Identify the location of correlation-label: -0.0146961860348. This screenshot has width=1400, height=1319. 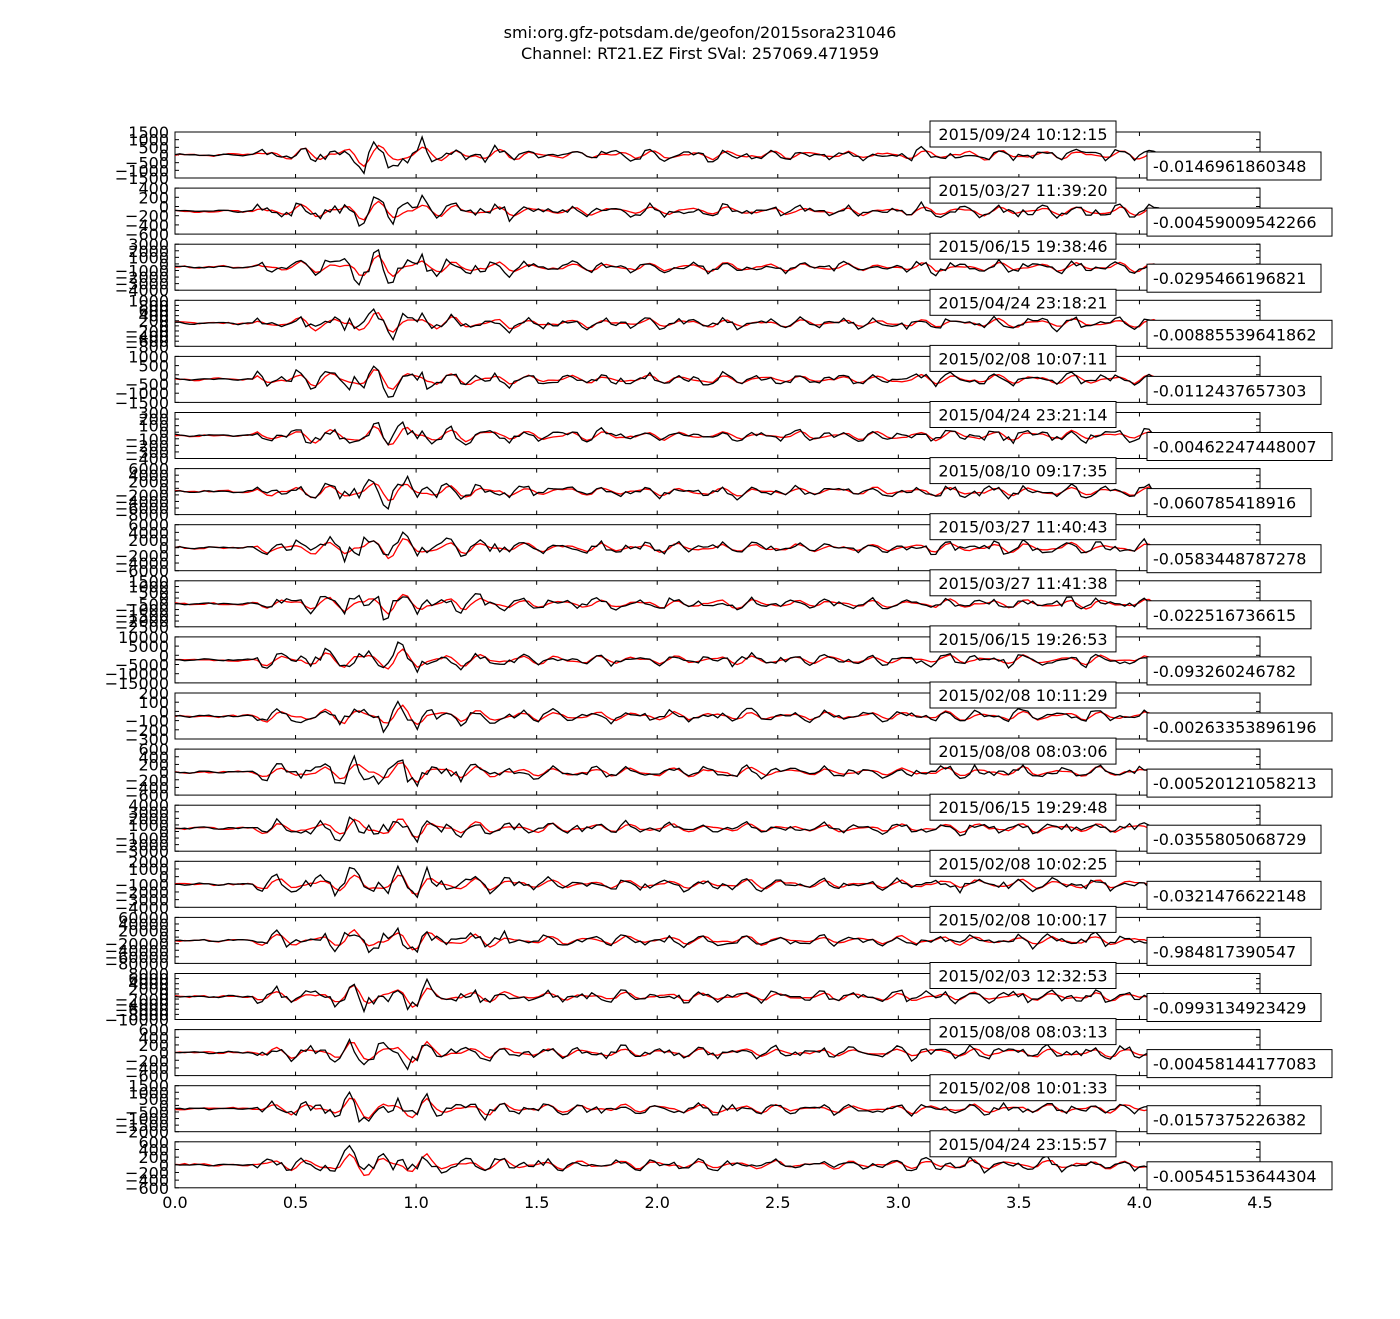
(1229, 166).